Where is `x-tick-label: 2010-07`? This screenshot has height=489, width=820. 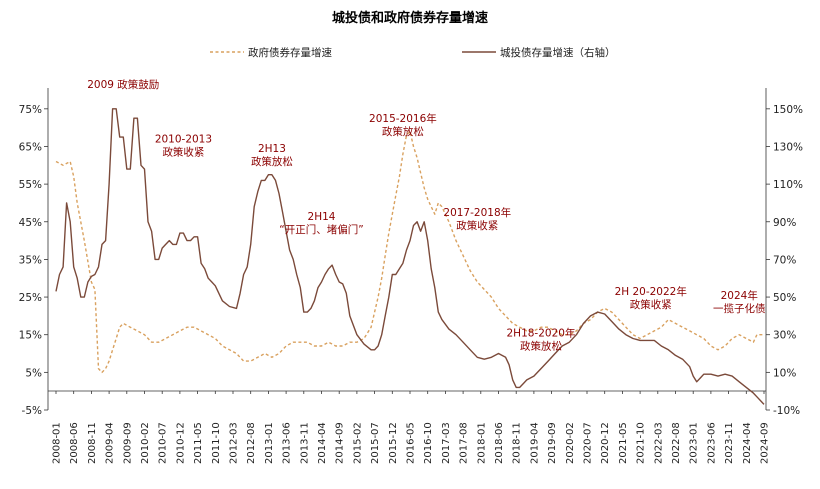 x-tick-label: 2010-07 is located at coordinates (163, 443).